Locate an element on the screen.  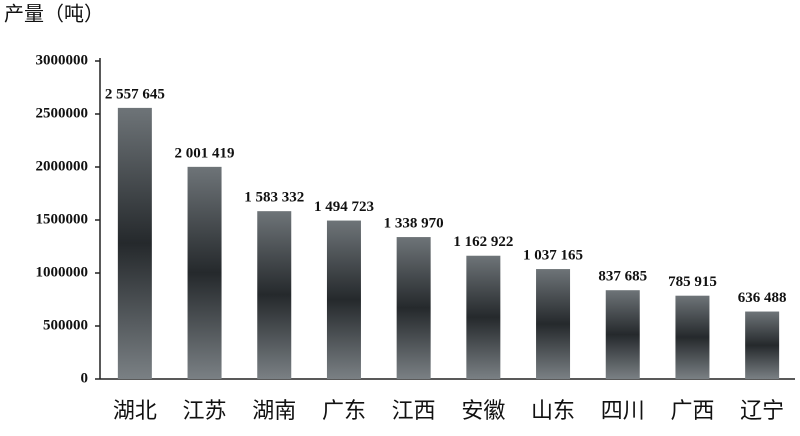
value-label: 1 162 922 is located at coordinates (483, 242).